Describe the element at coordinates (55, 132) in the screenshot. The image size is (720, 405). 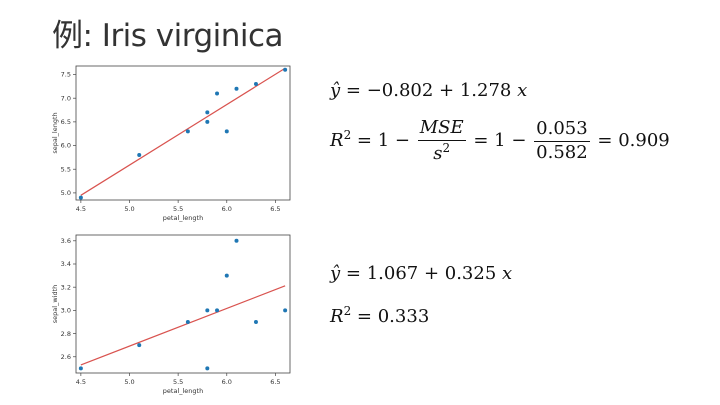
I see `y-axis-label: sepal_length` at that location.